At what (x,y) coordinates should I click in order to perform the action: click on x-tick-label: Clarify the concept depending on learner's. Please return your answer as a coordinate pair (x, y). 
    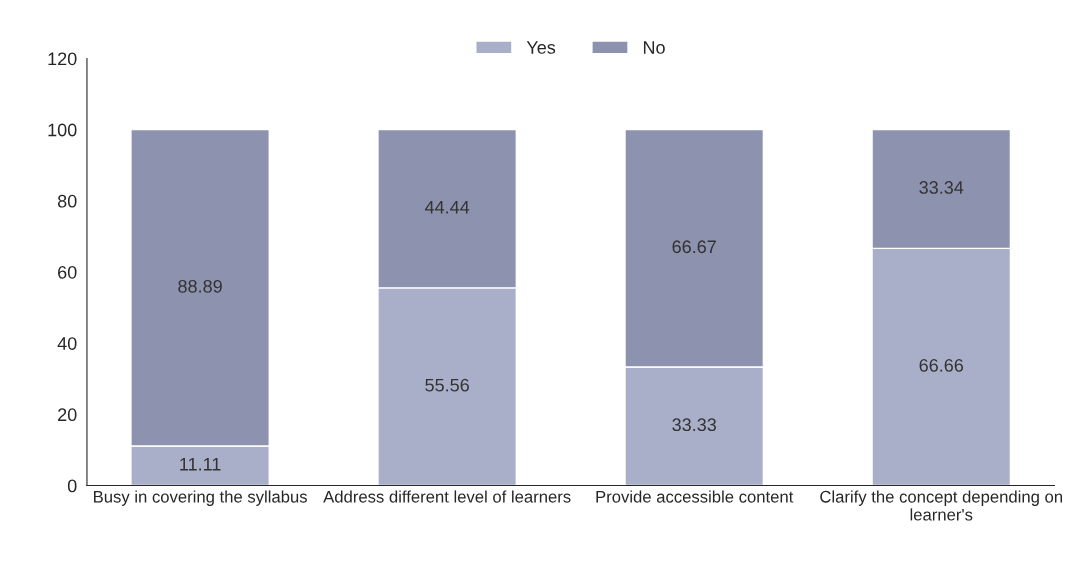
    Looking at the image, I should click on (941, 505).